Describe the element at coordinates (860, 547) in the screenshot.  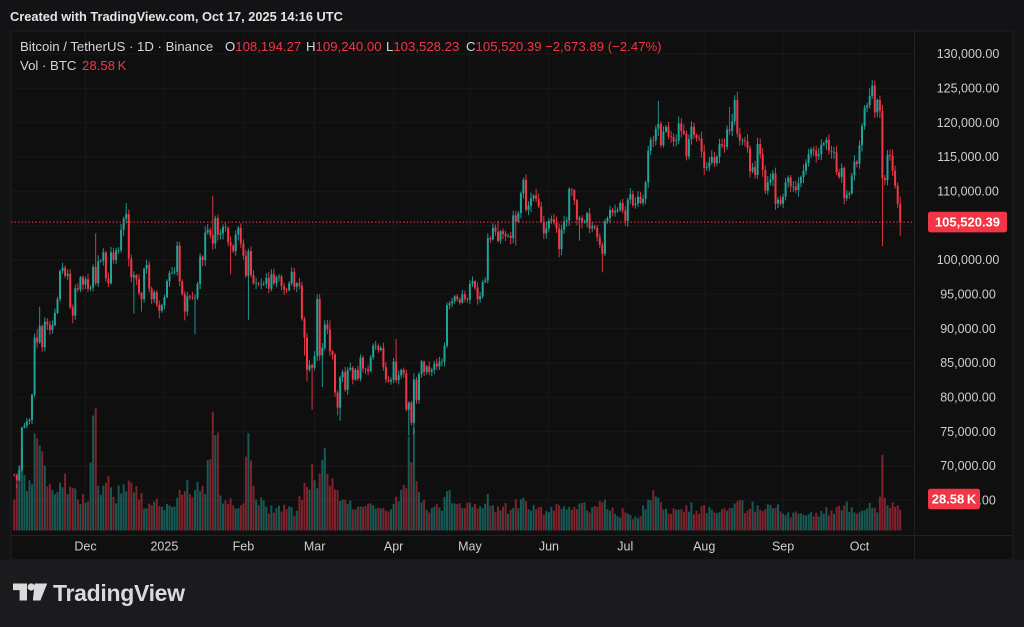
I see `svg-text: Oct` at that location.